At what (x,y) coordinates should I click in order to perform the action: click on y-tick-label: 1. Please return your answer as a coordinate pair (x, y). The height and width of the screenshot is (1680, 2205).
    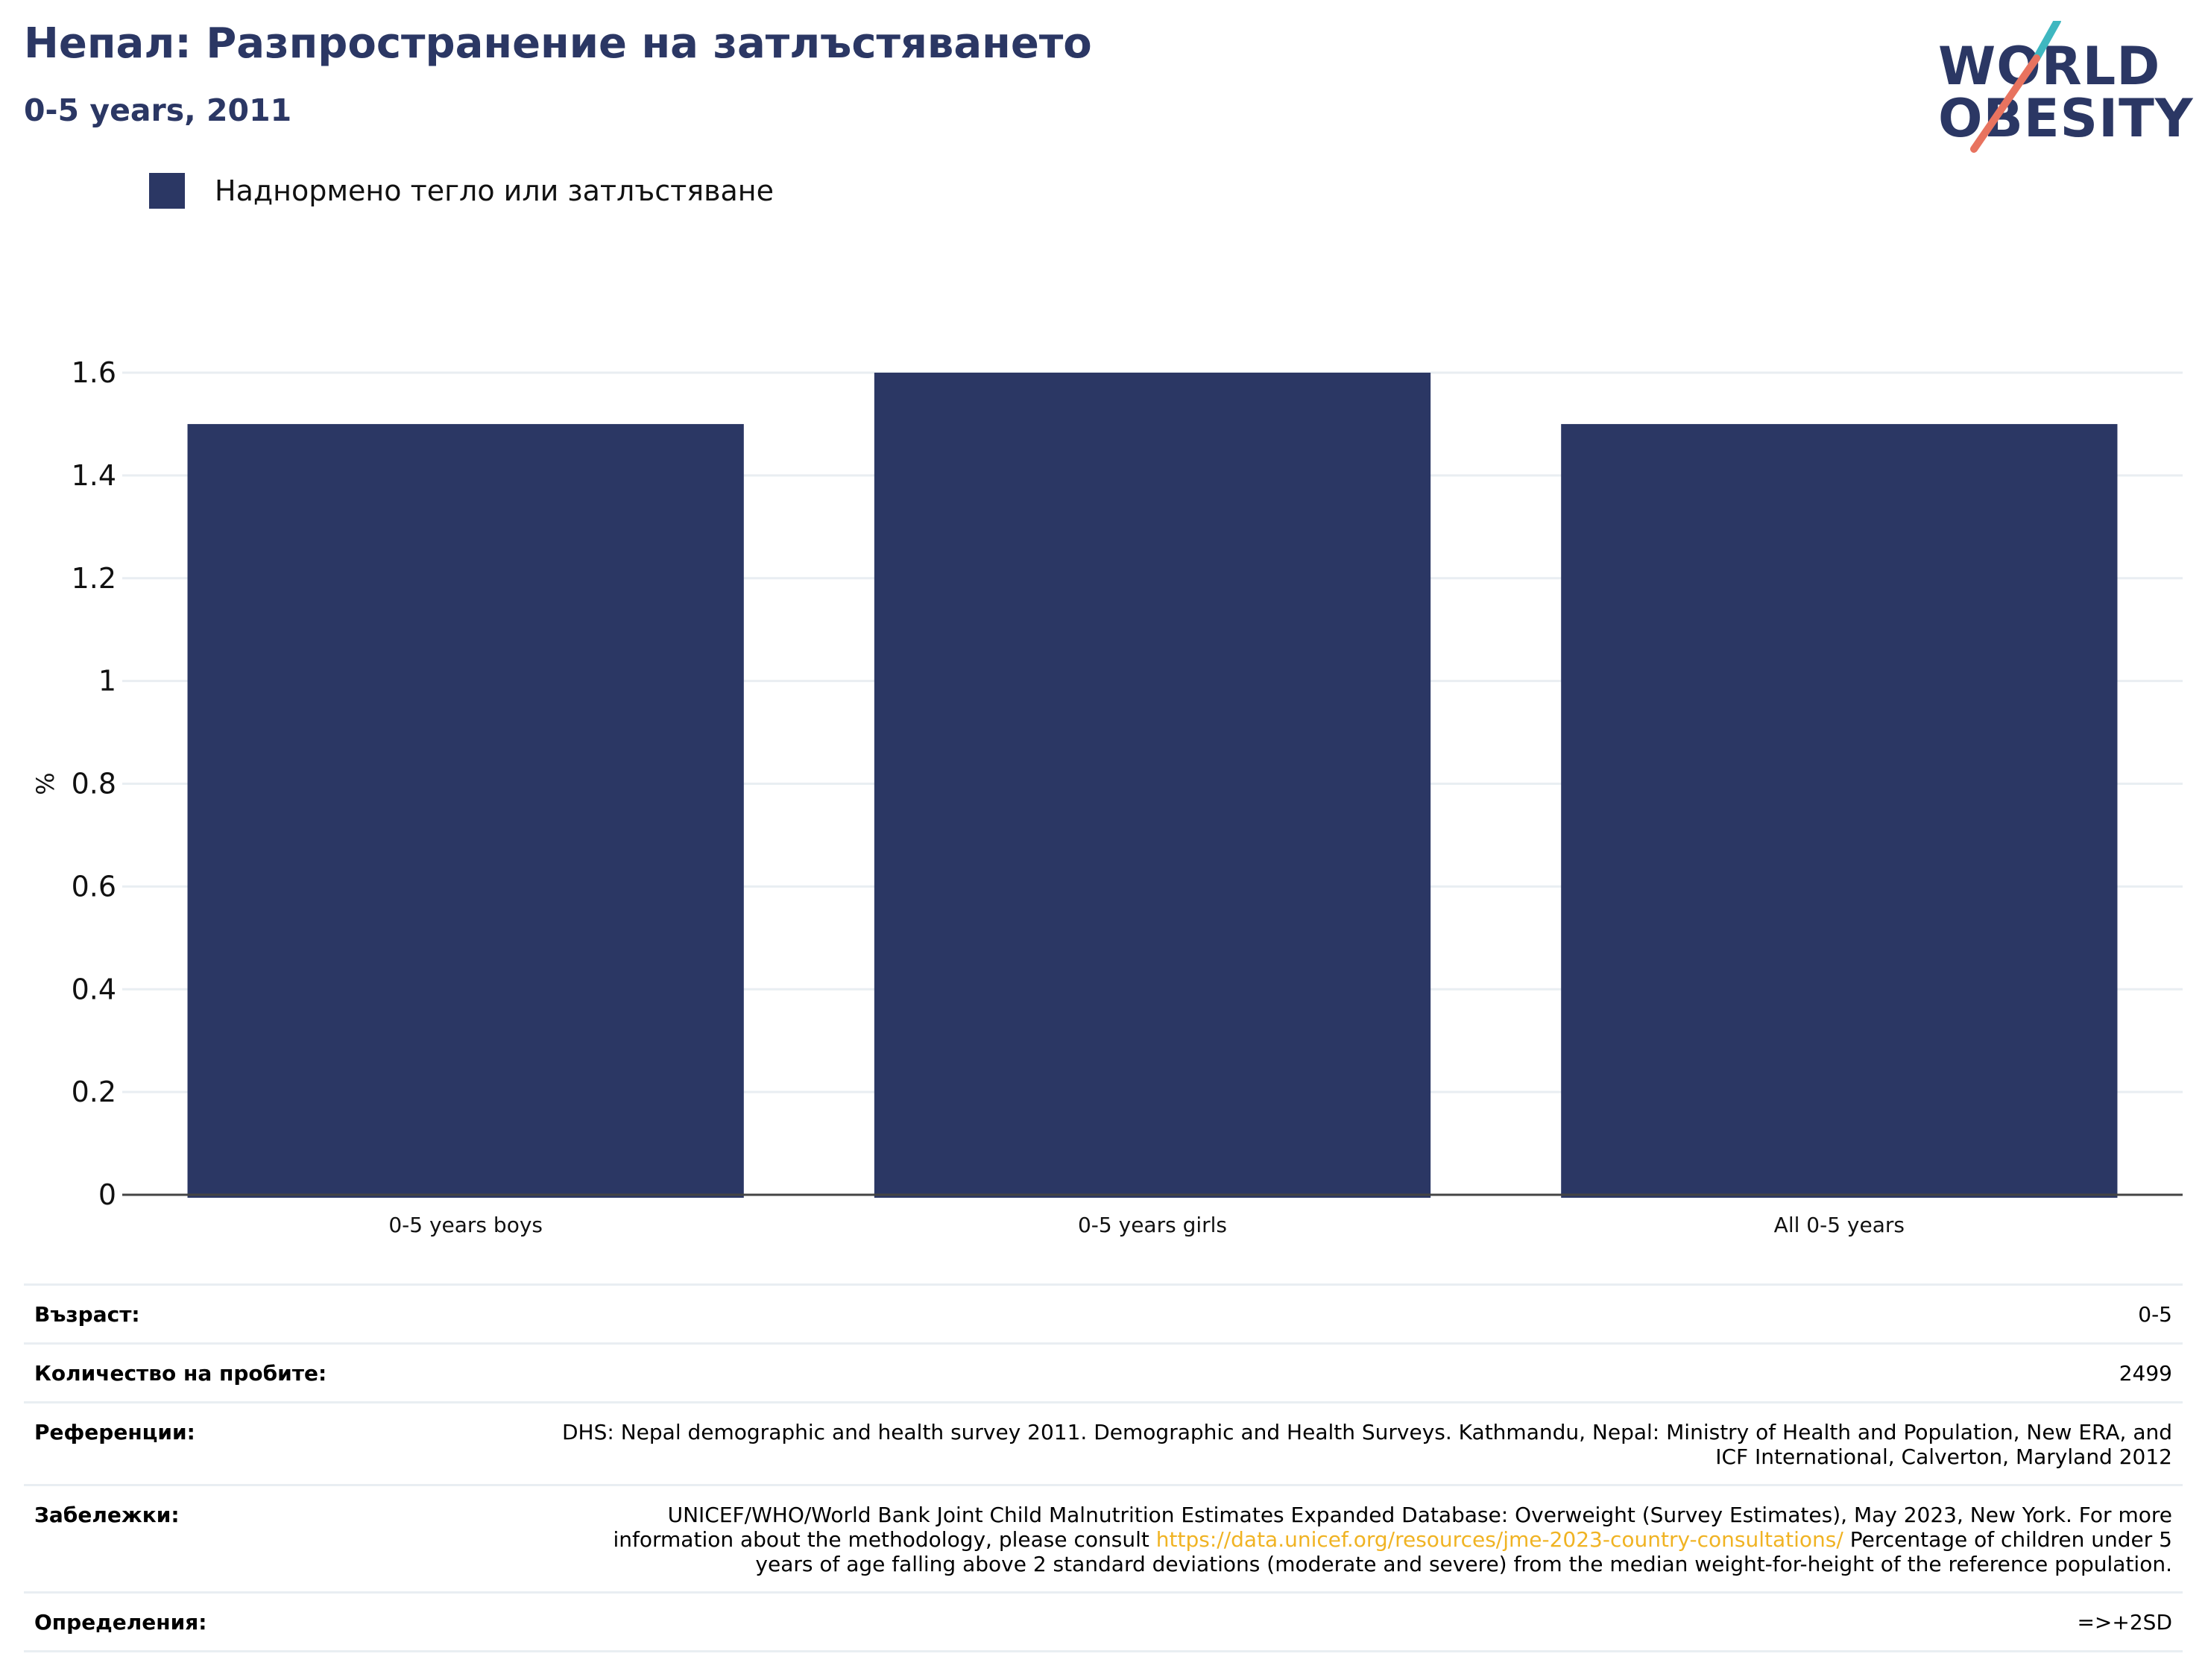
    Looking at the image, I should click on (107, 681).